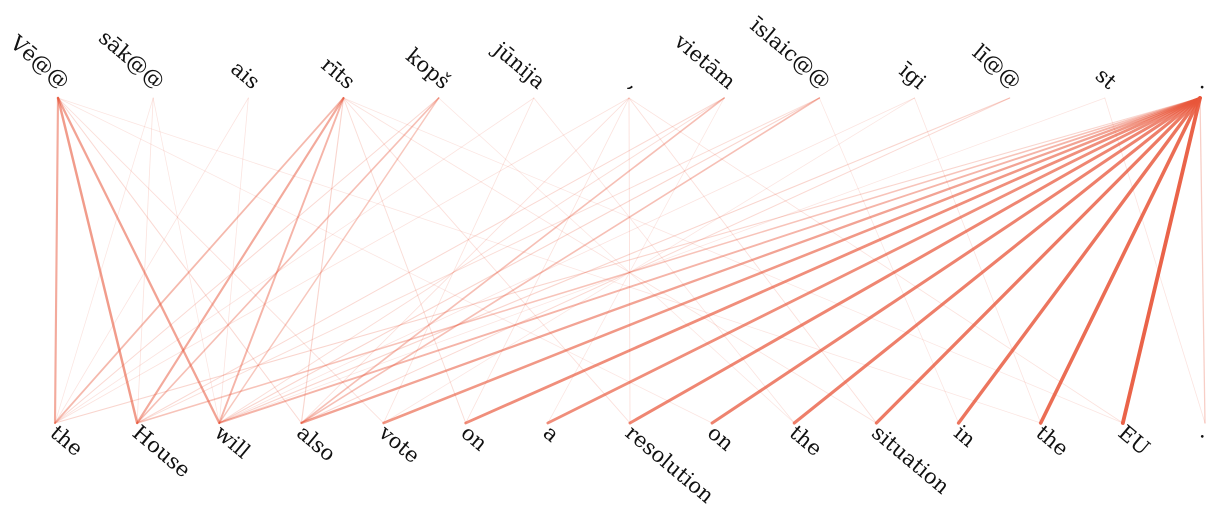 The width and height of the screenshot is (1208, 506). Describe the element at coordinates (232, 441) in the screenshot. I see `target-token: will` at that location.